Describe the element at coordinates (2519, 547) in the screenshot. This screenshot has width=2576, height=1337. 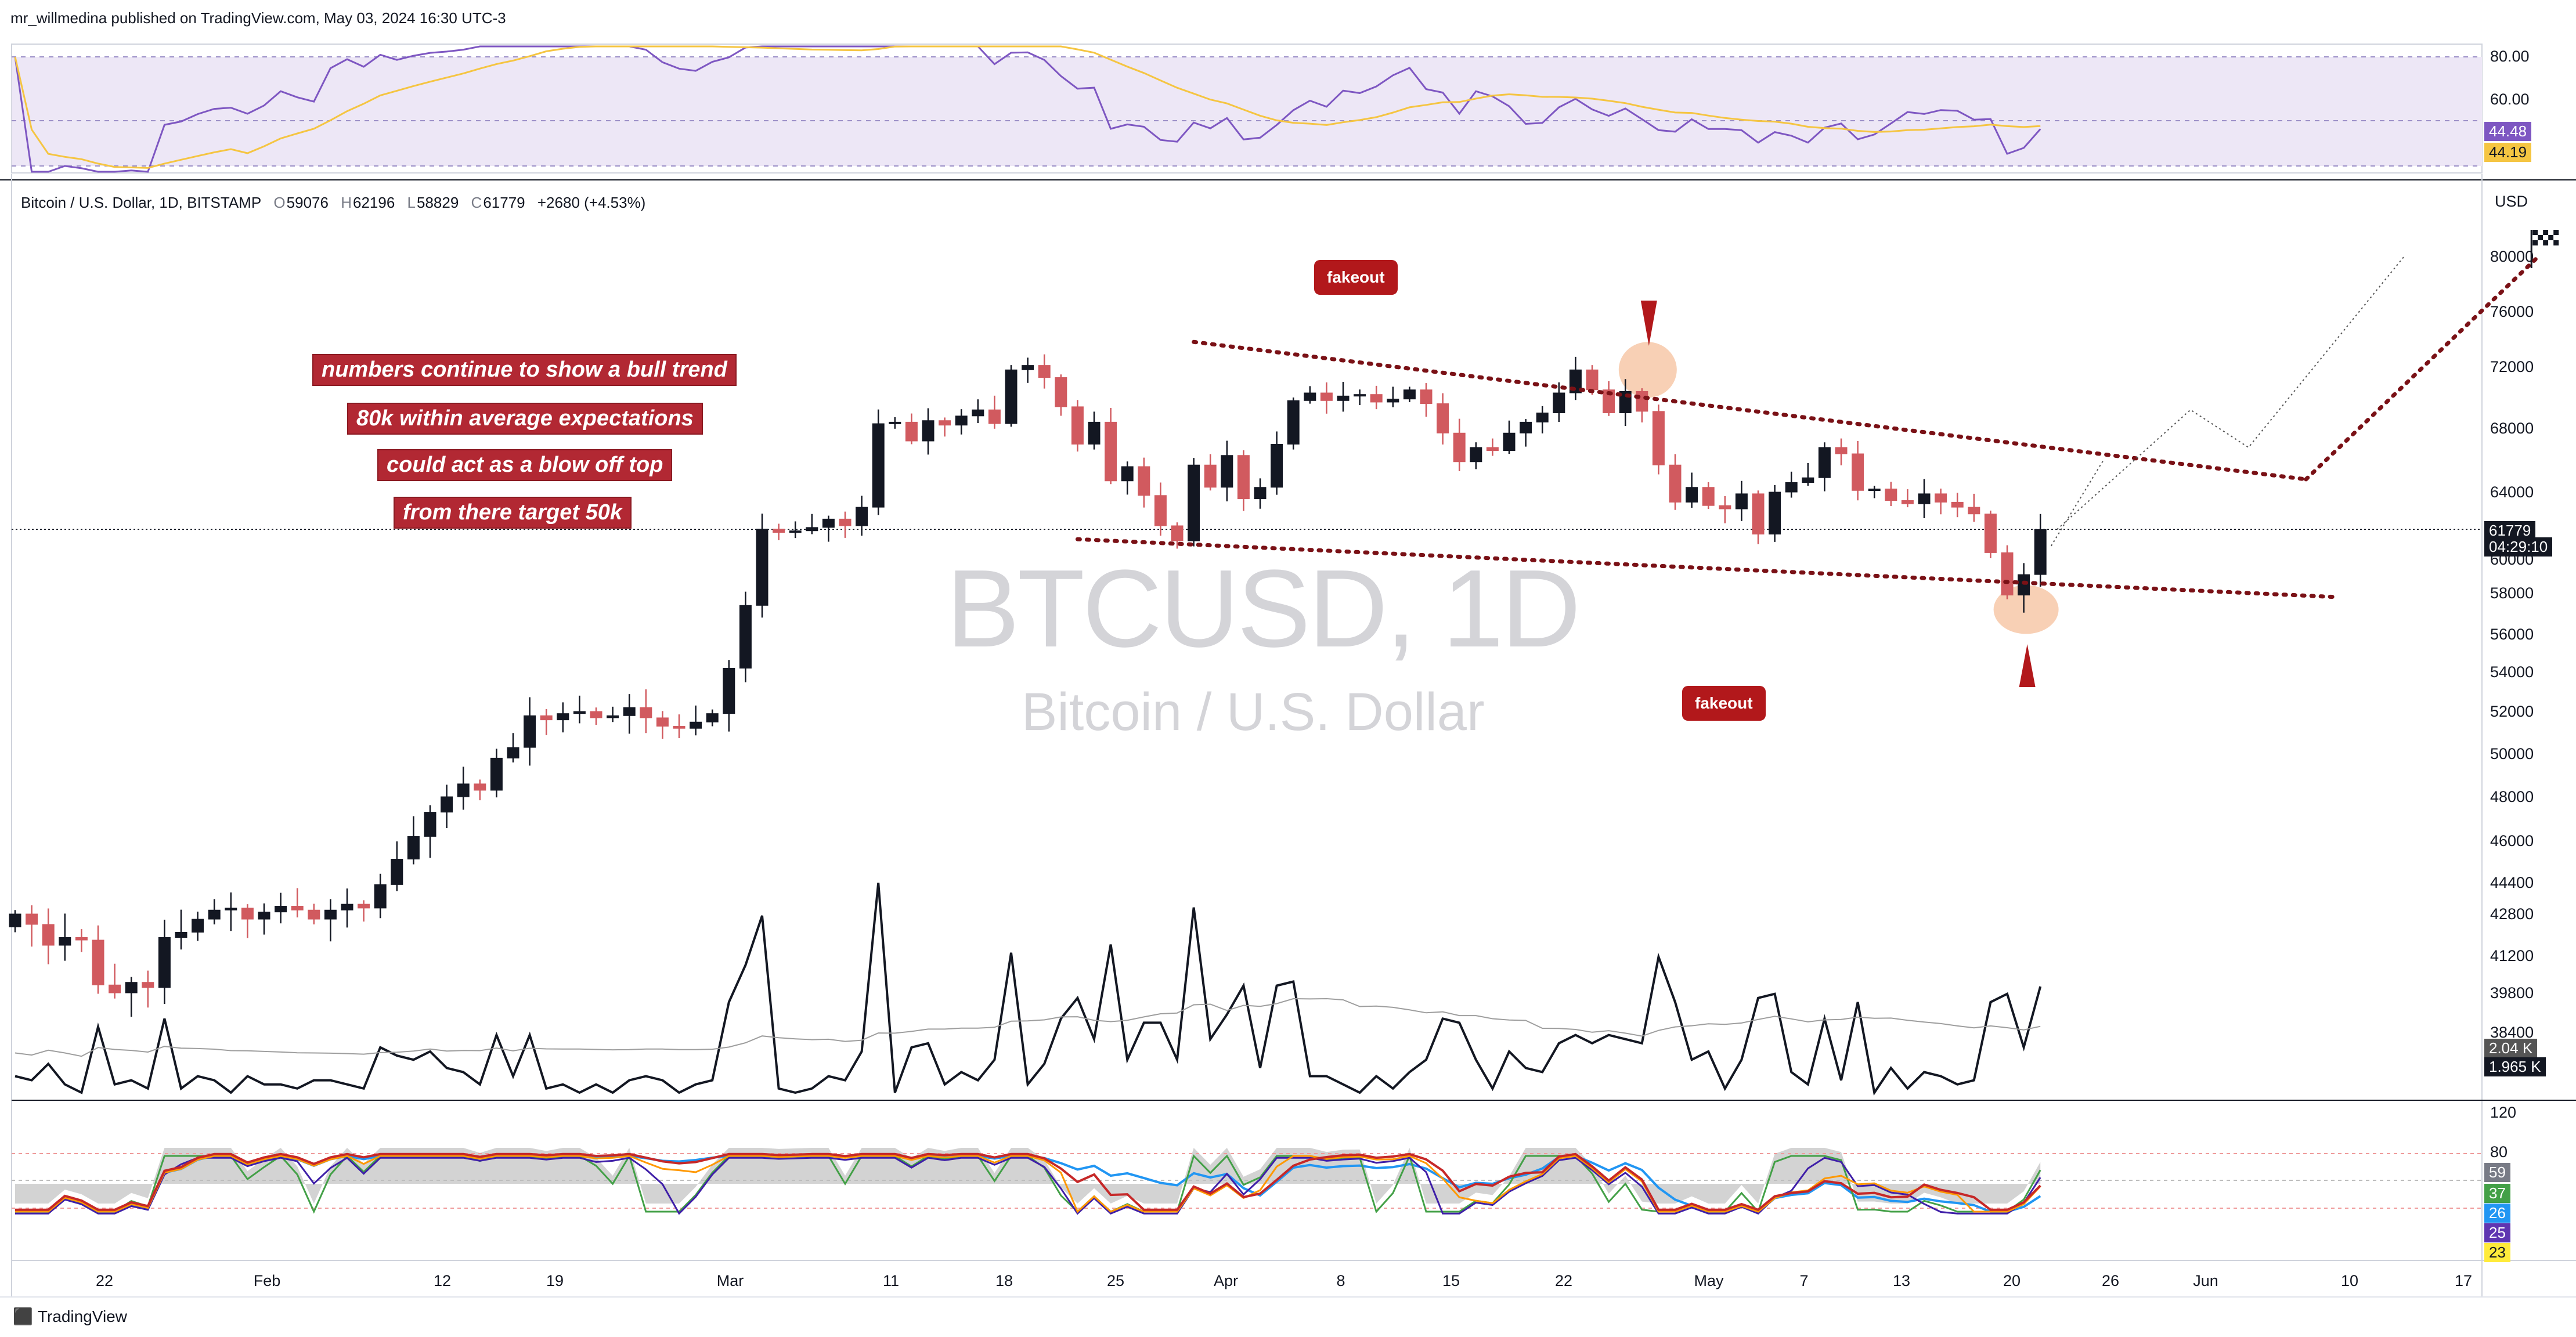
I see `countdown-tag: 04:29:10` at that location.